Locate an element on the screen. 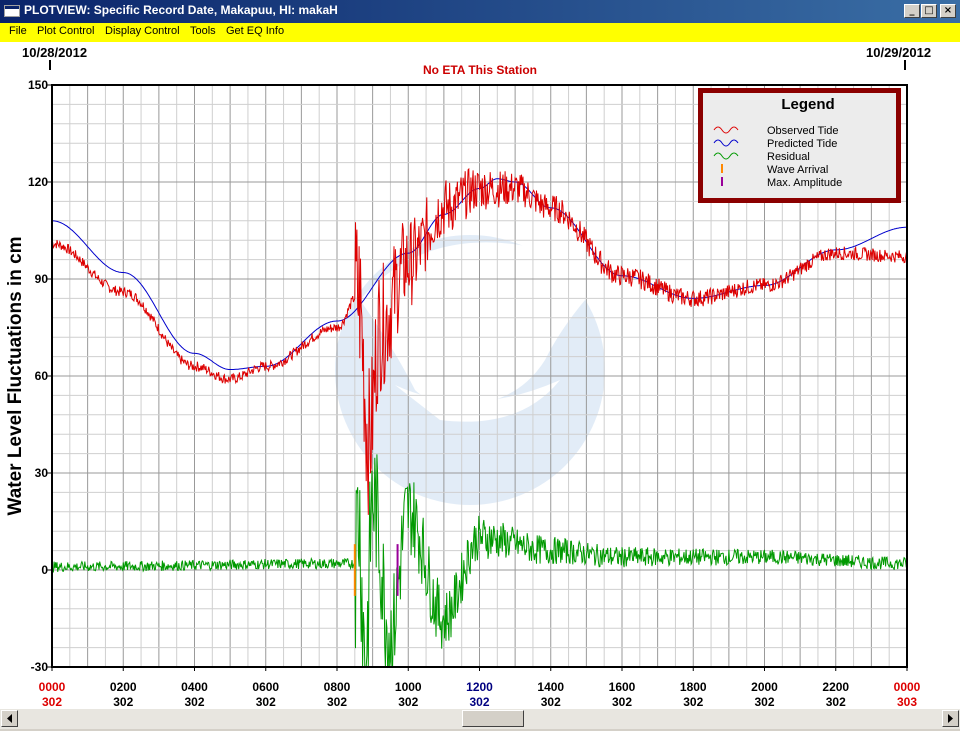 This screenshot has width=960, height=731. legend-swatch-wave-blue-icon is located at coordinates (726, 143).